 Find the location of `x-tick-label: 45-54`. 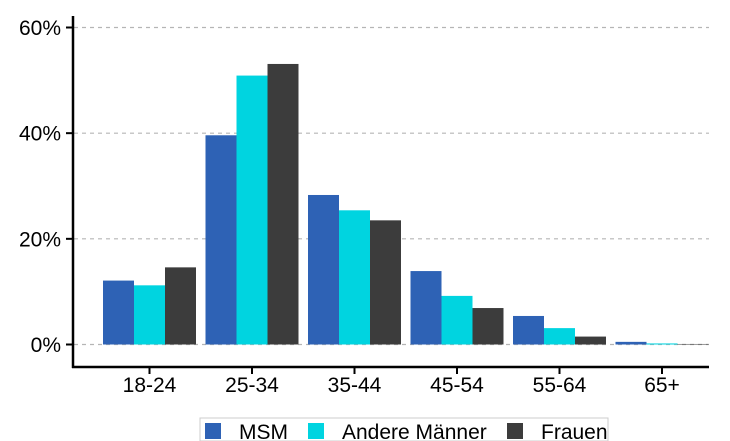

x-tick-label: 45-54 is located at coordinates (457, 385).